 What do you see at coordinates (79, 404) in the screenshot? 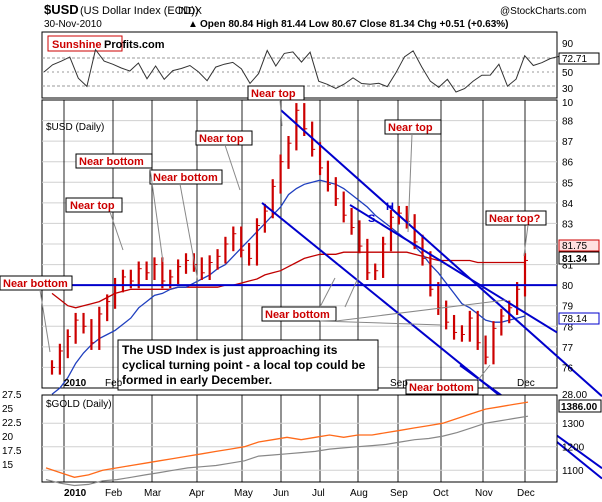
I see `gold-panel-label: $GOLD (Daily)` at bounding box center [79, 404].